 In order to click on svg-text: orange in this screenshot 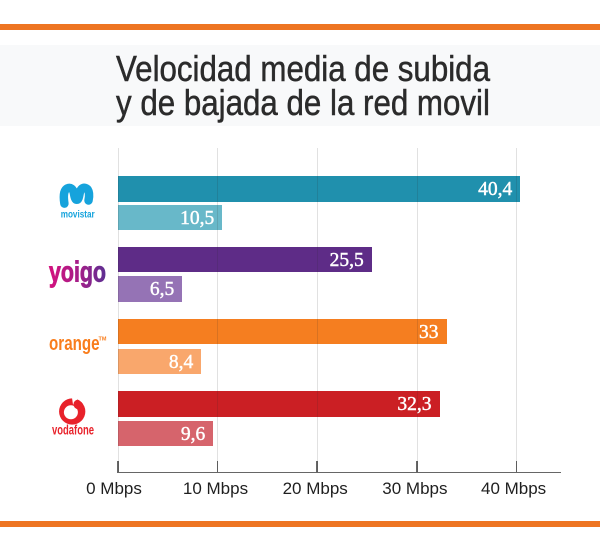, I will do `click(74, 343)`.